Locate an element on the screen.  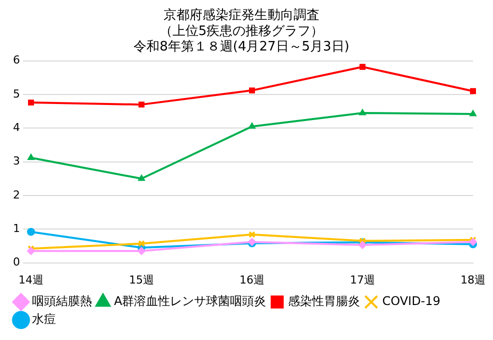
x-tick-label: 18週 is located at coordinates (473, 279).